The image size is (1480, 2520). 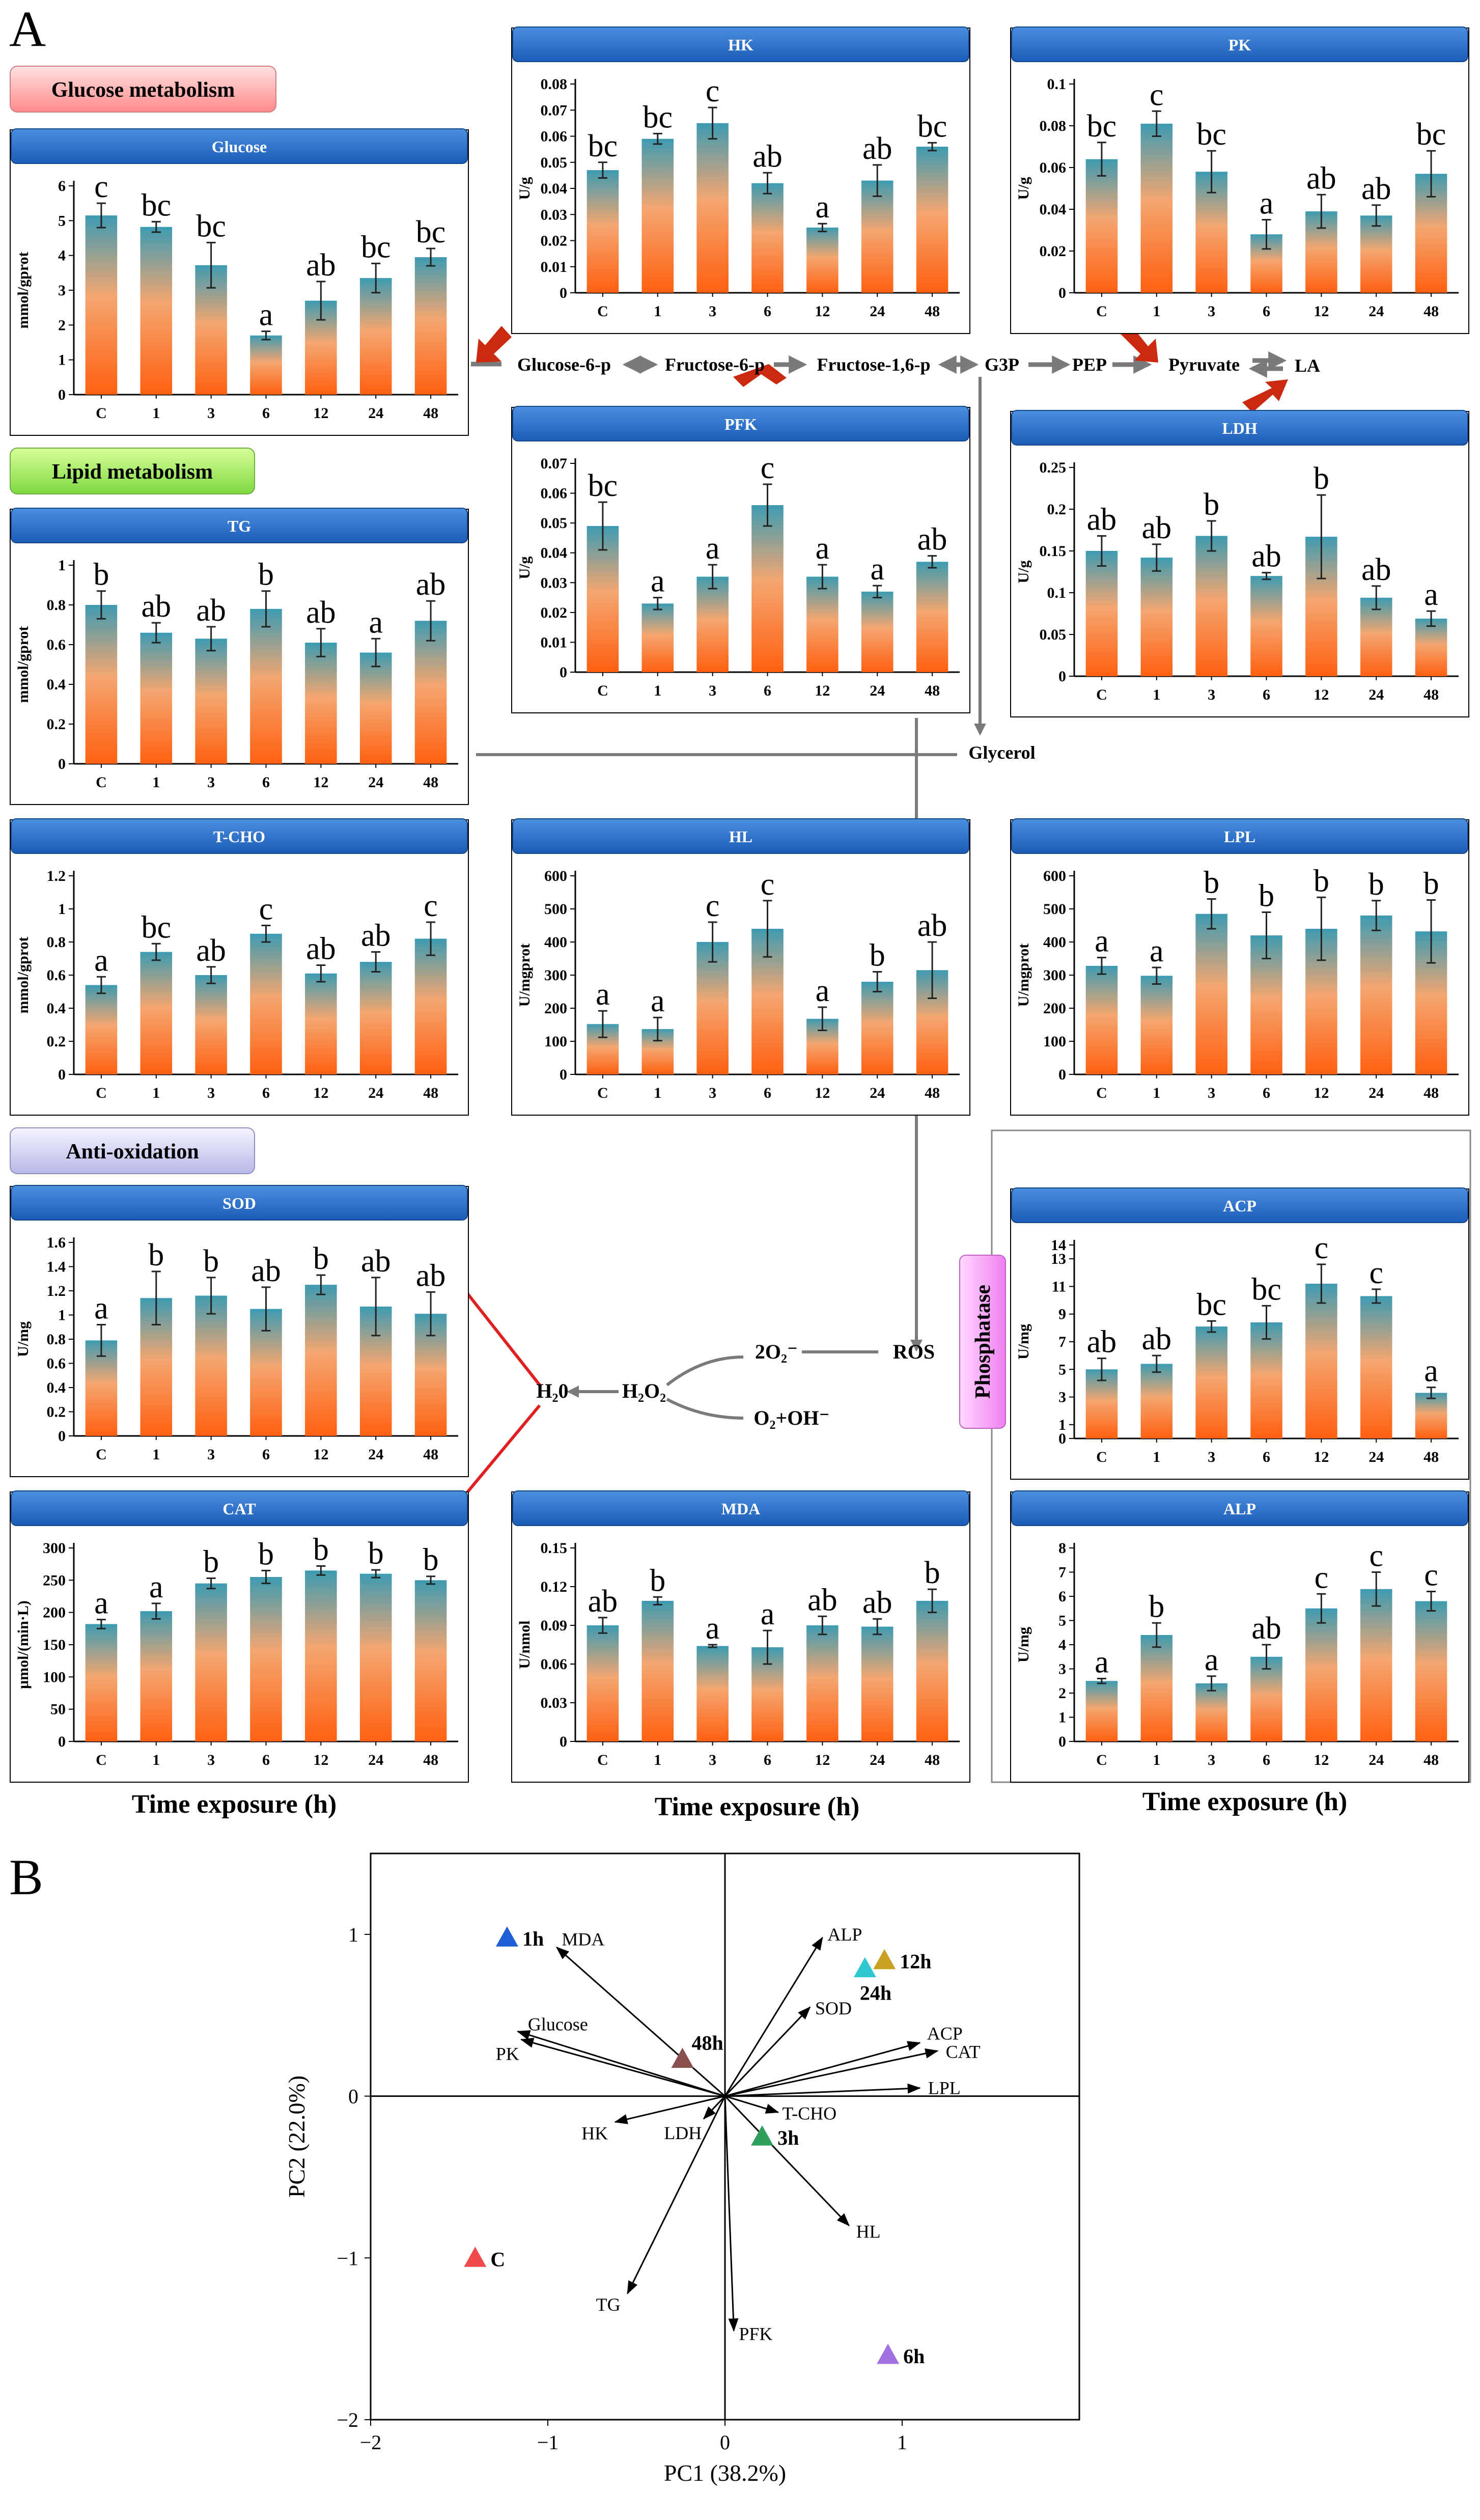 What do you see at coordinates (1057, 510) in the screenshot?
I see `y-tick-label: 0.2` at bounding box center [1057, 510].